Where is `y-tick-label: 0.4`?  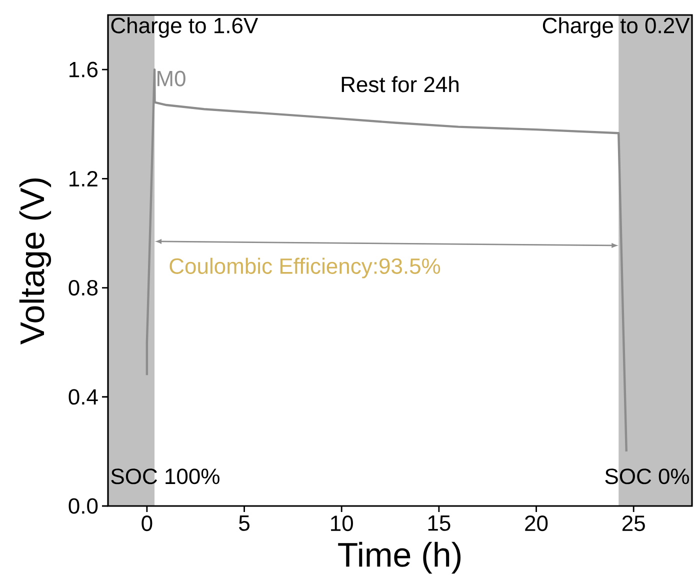 y-tick-label: 0.4 is located at coordinates (83, 397).